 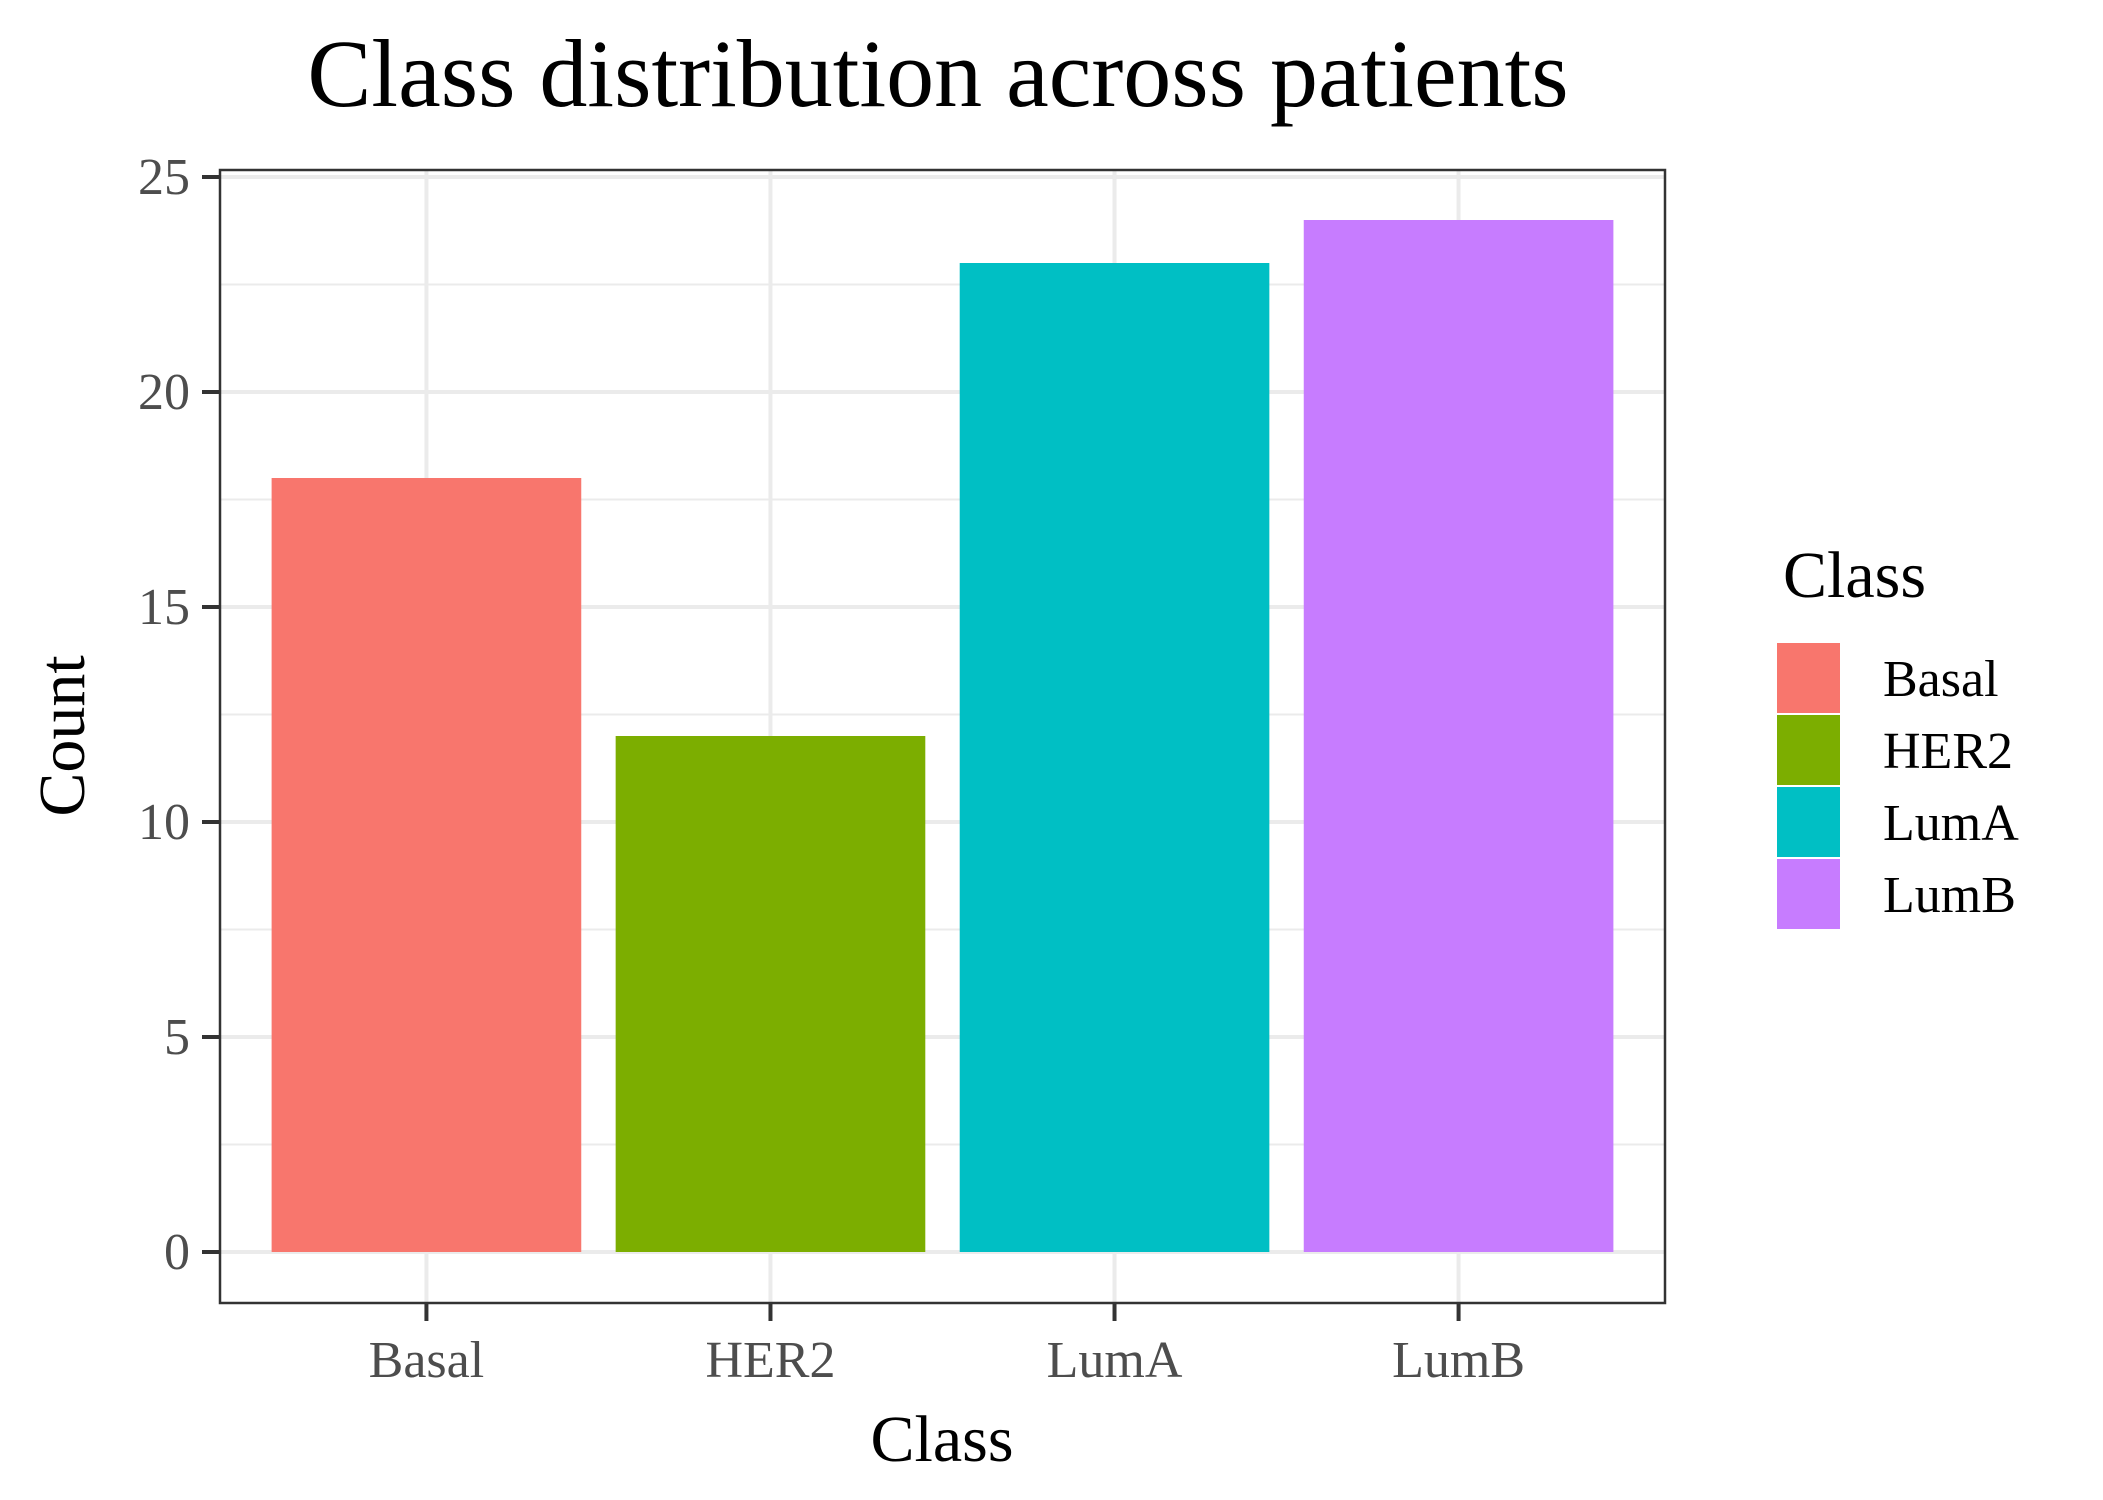 What do you see at coordinates (1898, 786) in the screenshot?
I see `legend-items: Basal HER2 LumA LumB` at bounding box center [1898, 786].